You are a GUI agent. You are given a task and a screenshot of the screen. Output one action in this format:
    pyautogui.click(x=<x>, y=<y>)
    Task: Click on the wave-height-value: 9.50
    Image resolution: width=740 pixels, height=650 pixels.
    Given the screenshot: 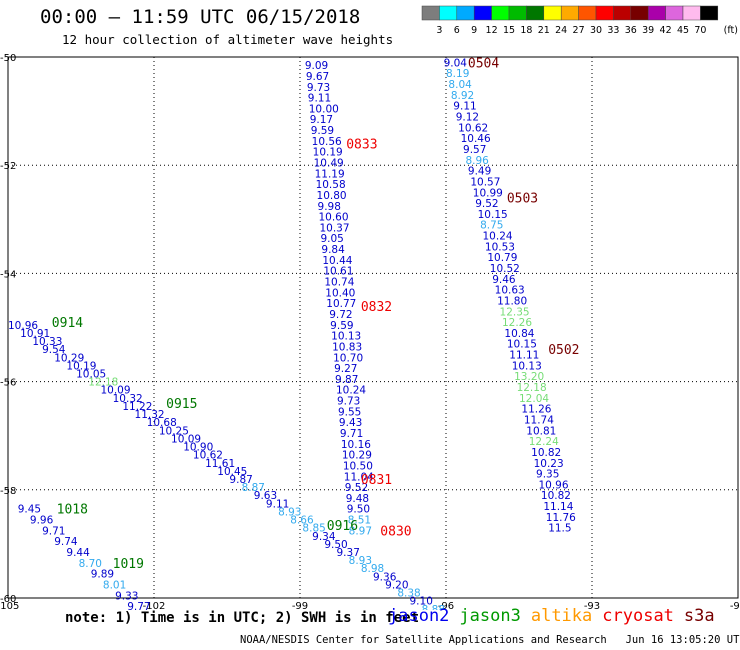 What is the action you would take?
    pyautogui.click(x=358, y=510)
    